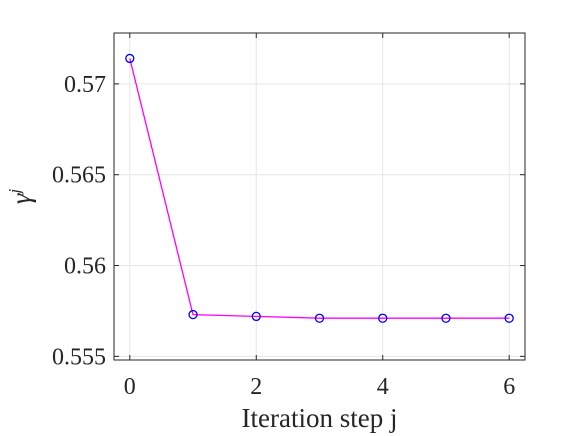  What do you see at coordinates (383, 387) in the screenshot?
I see `x-tick-label: 4` at bounding box center [383, 387].